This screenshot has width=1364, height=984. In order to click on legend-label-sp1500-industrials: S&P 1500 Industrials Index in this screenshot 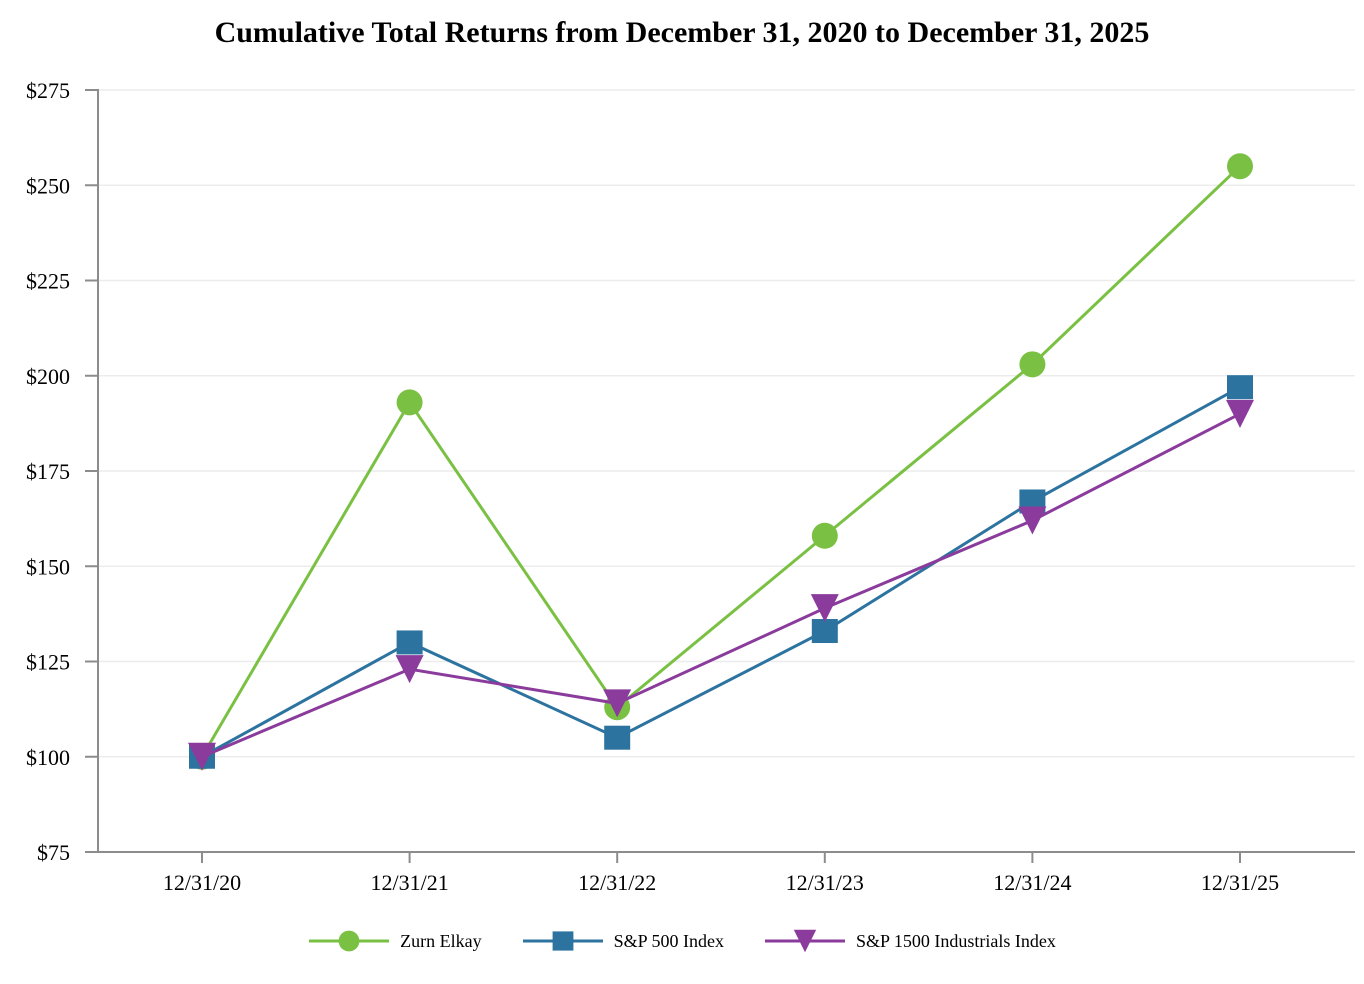, I will do `click(956, 940)`.